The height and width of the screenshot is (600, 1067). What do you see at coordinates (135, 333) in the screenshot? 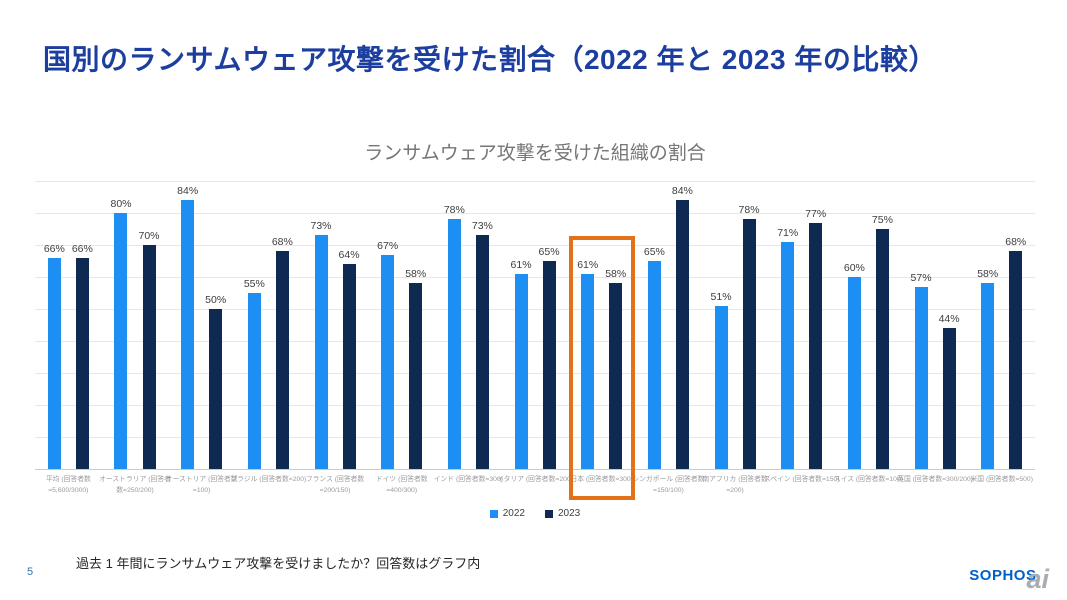
I see `bar-pair: 80% 70%` at bounding box center [135, 333].